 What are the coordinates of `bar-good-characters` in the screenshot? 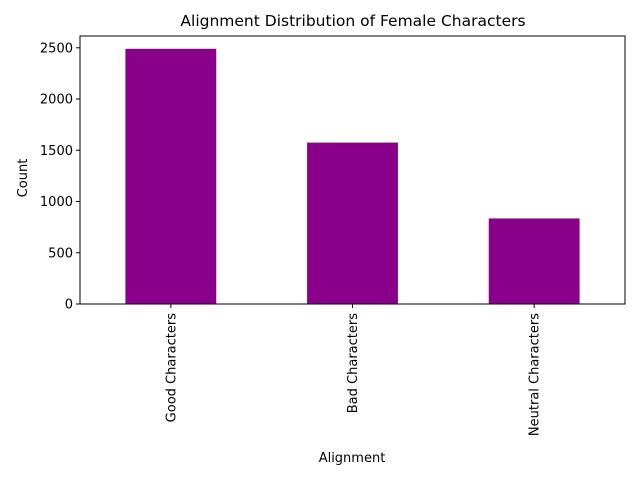 It's located at (171, 176).